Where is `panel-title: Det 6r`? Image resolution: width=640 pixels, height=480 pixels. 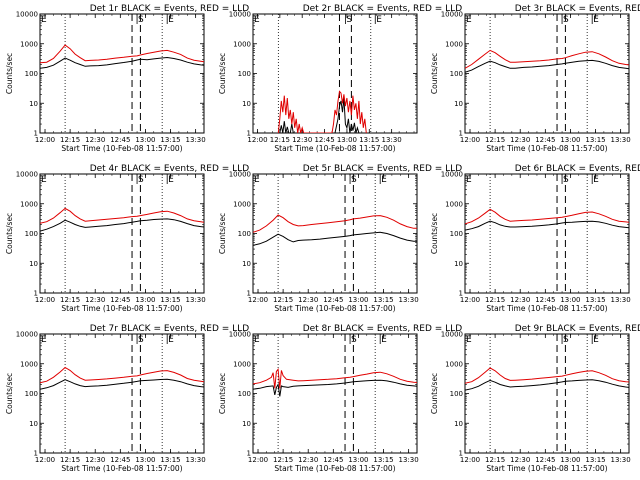 panel-title: Det 6r is located at coordinates (529, 169).